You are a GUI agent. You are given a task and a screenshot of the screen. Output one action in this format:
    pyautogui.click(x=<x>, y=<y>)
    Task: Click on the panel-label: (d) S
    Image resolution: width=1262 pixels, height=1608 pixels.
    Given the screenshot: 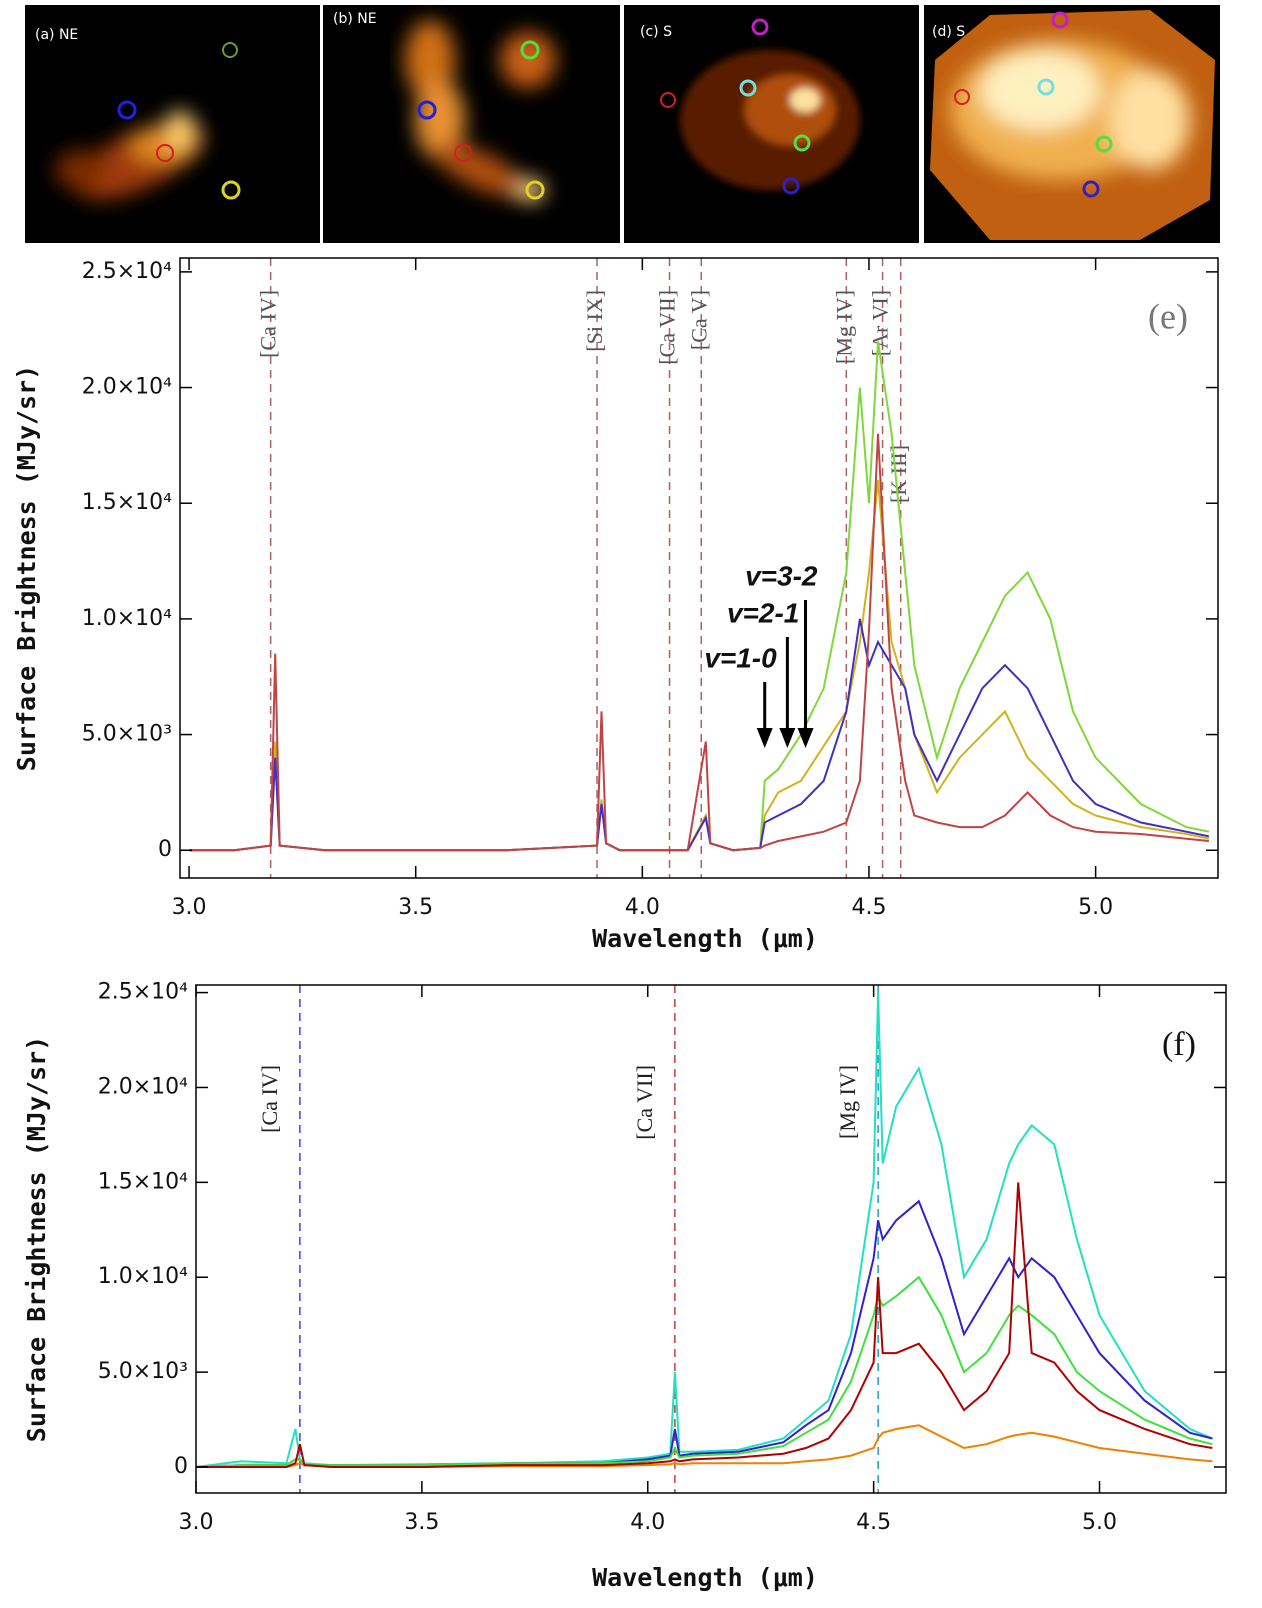 What is the action you would take?
    pyautogui.click(x=948, y=32)
    